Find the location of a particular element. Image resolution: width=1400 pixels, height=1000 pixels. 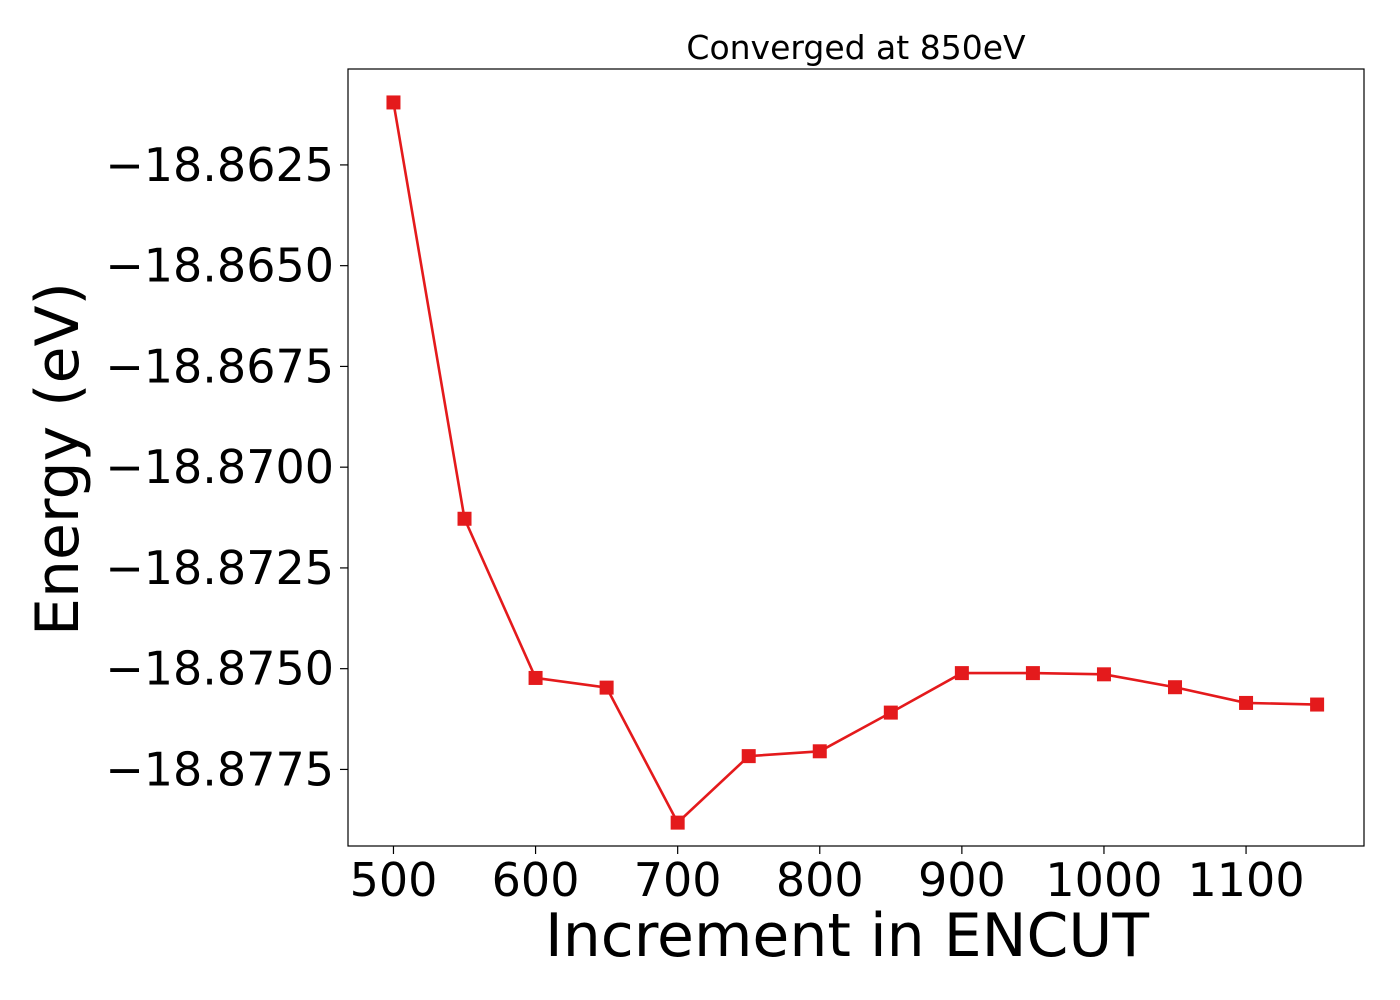

y-tick-label: −18.8775 is located at coordinates (219, 769).